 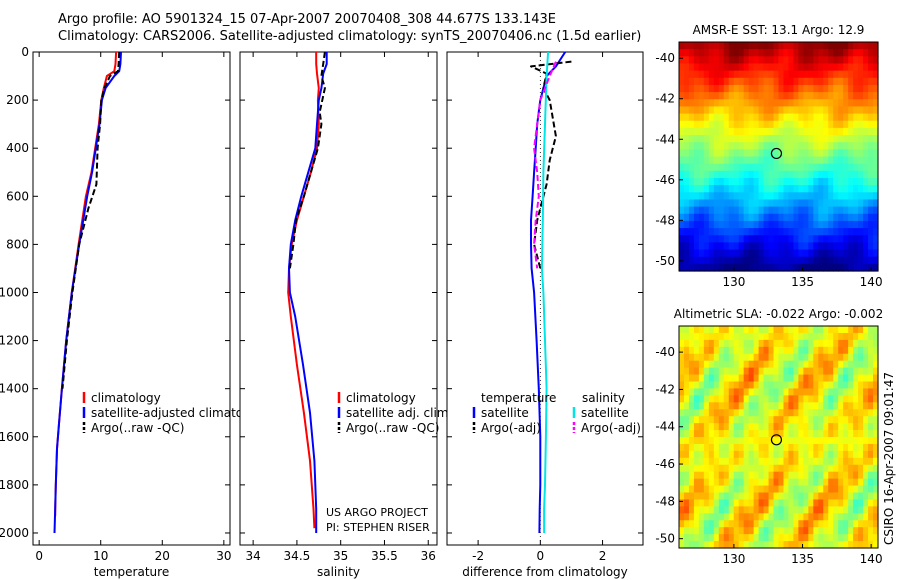 I want to click on map-y-tick-label: -48, so click(x=665, y=501).